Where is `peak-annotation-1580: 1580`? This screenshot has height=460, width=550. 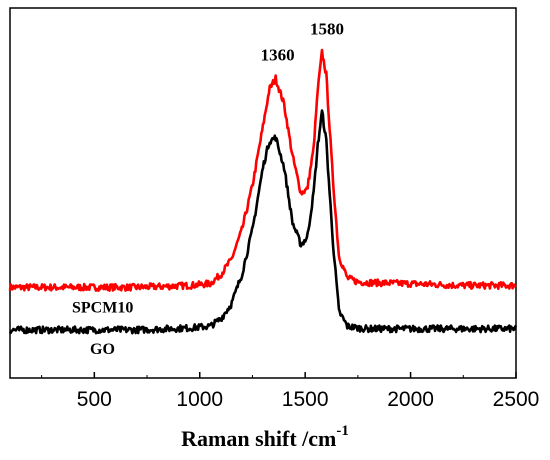
peak-annotation-1580: 1580 is located at coordinates (327, 28).